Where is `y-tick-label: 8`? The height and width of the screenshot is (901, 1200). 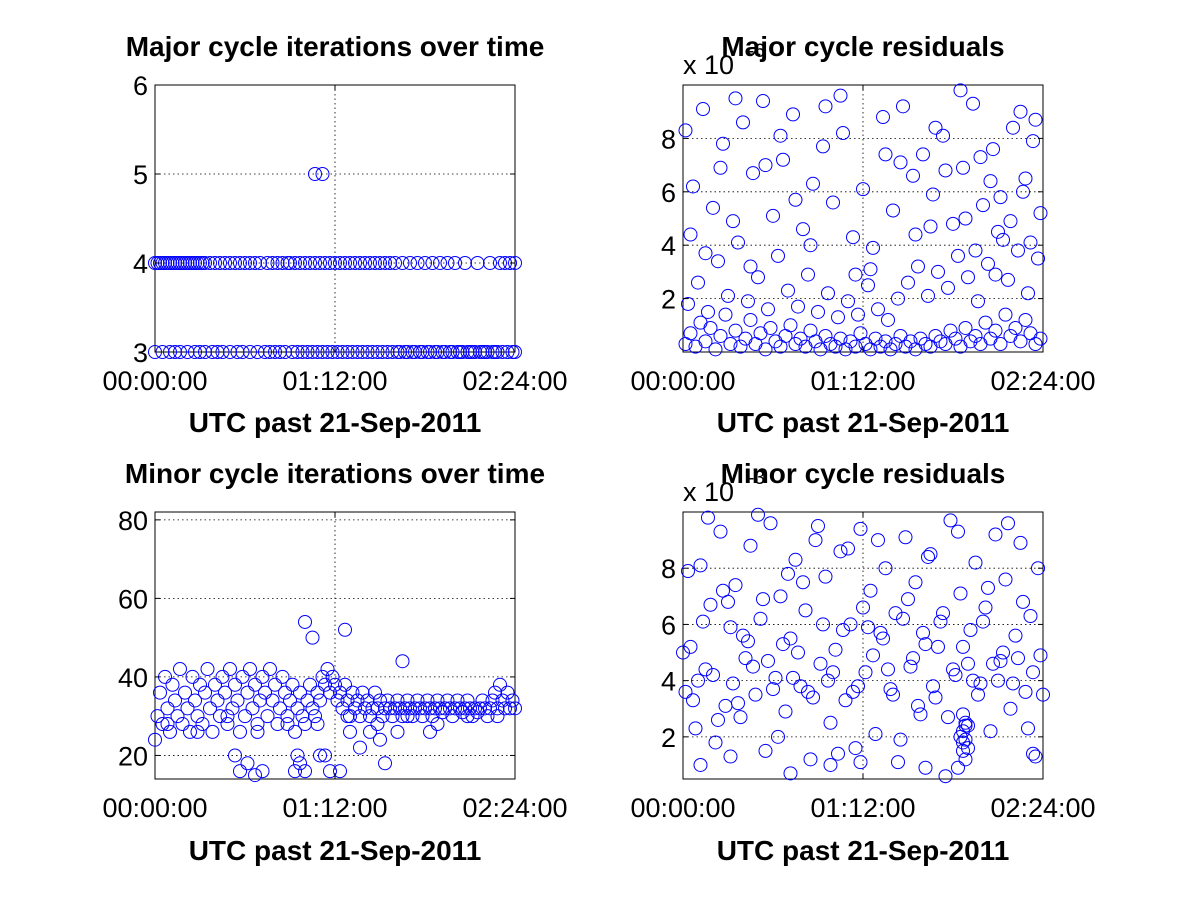
y-tick-label: 8 is located at coordinates (668, 139).